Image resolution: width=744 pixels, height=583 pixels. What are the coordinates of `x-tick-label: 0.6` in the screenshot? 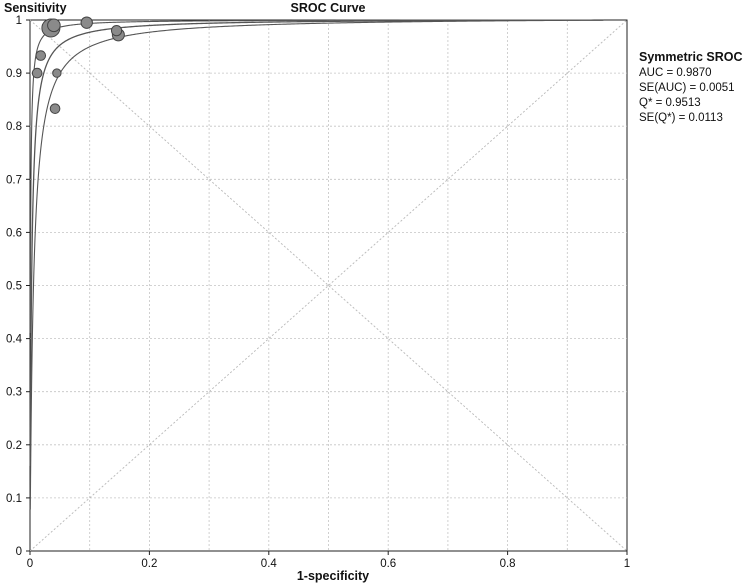 It's located at (388, 564).